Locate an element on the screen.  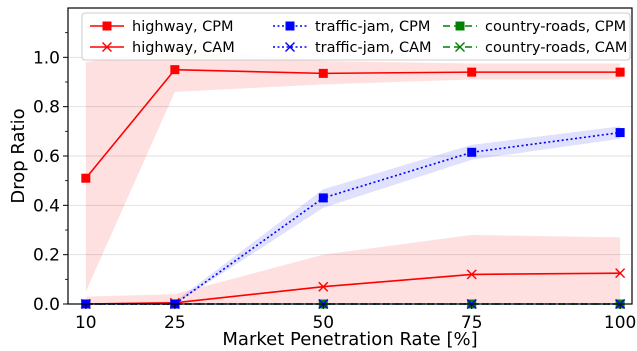
legend-item-highway-cam: highway, CAM is located at coordinates (162, 48).